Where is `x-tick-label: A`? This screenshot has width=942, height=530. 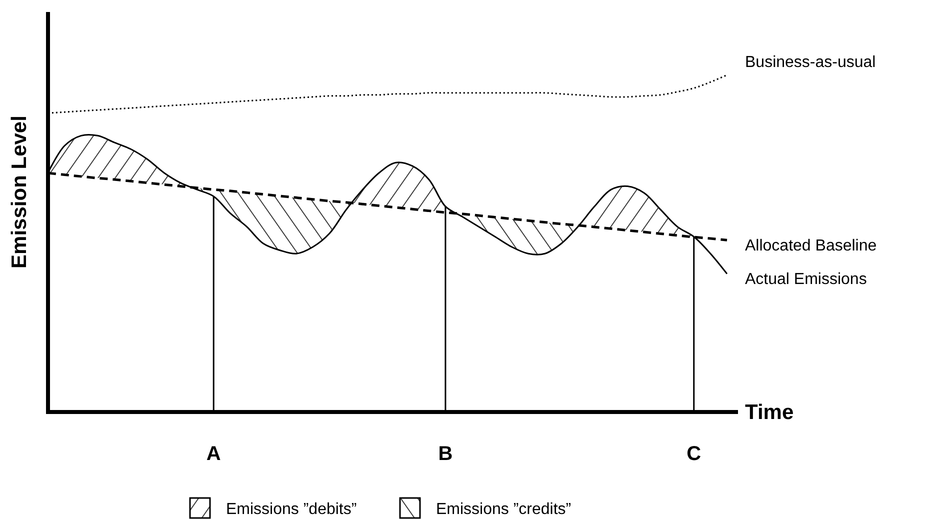 x-tick-label: A is located at coordinates (213, 454).